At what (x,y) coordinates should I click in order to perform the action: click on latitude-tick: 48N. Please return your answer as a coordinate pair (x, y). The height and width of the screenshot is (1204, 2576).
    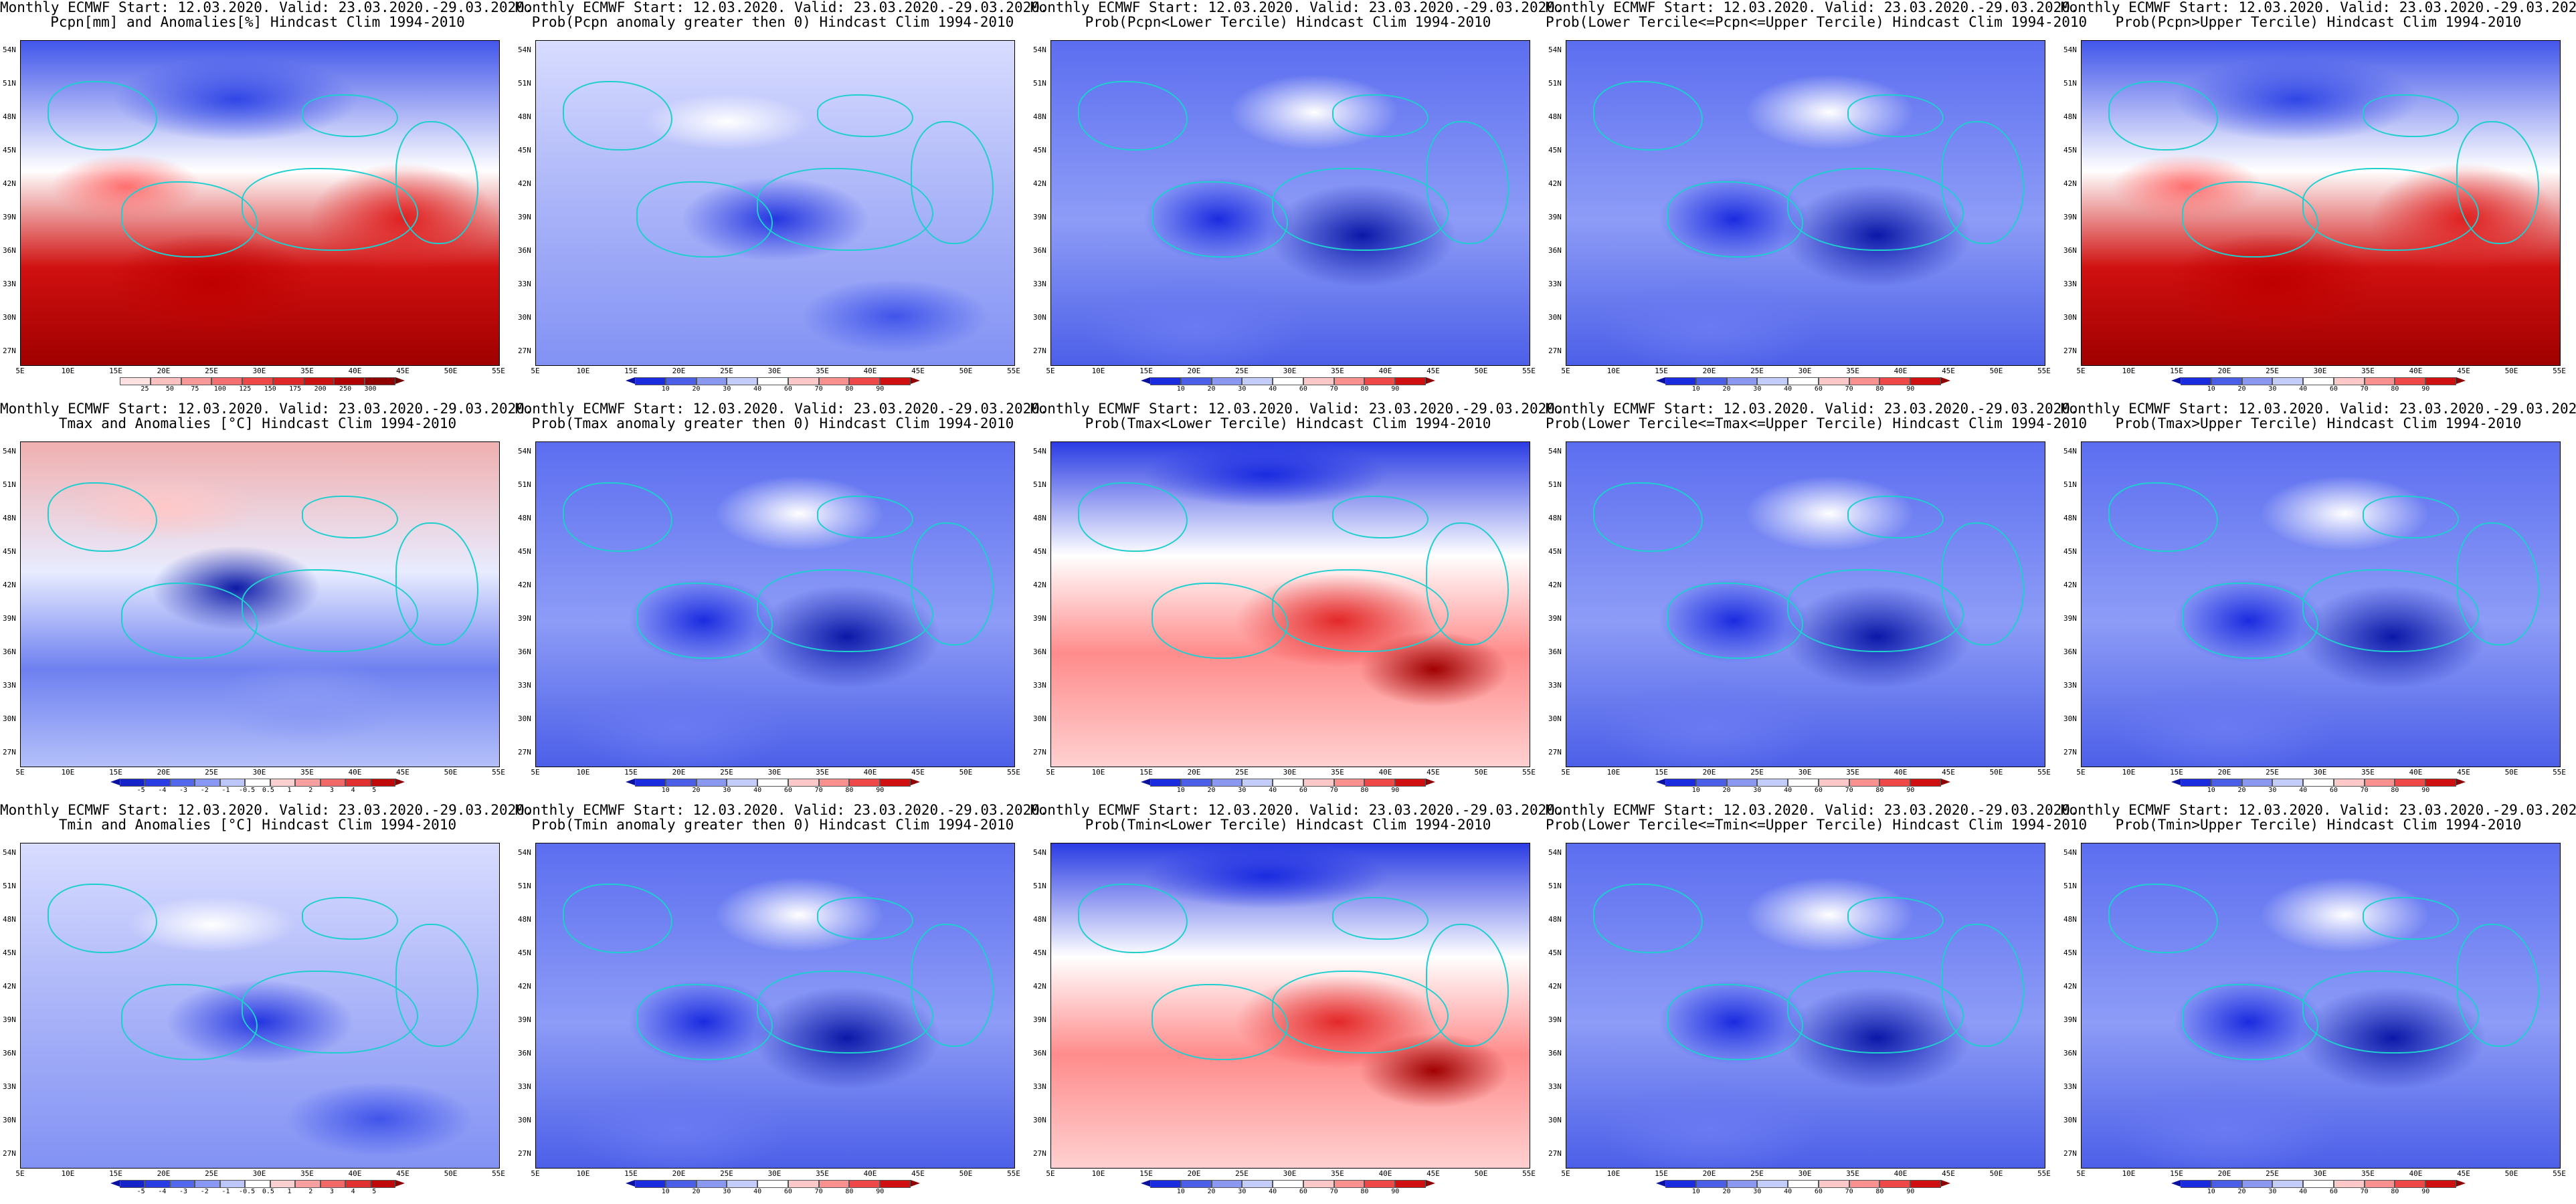
    Looking at the image, I should click on (1555, 116).